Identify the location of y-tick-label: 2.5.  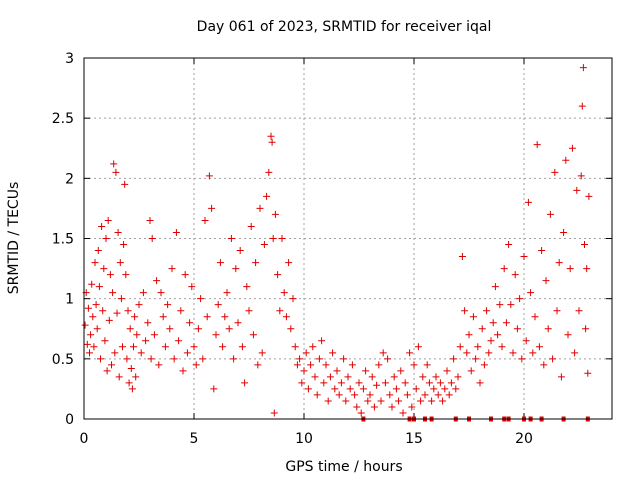
(63, 119).